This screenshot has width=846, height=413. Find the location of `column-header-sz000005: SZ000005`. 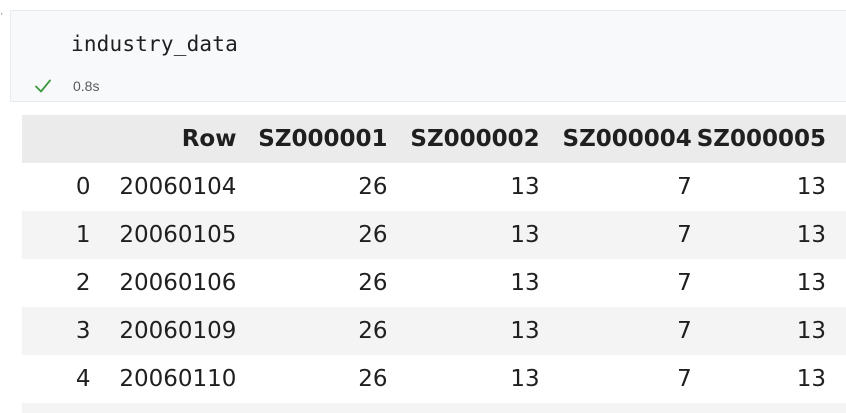

column-header-sz000005: SZ000005 is located at coordinates (761, 139).